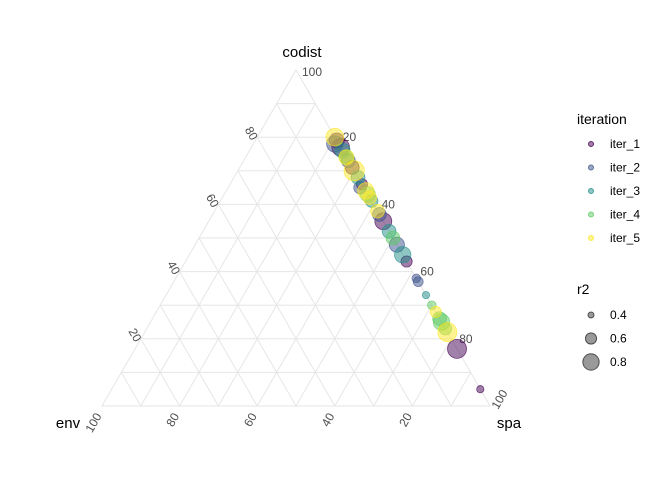  I want to click on tick-label-env: 20, so click(405, 419).